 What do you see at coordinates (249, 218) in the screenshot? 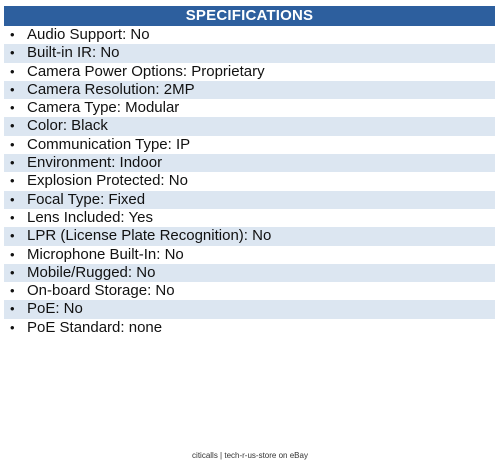
I see `list-item: • Lens Included: Yes` at bounding box center [249, 218].